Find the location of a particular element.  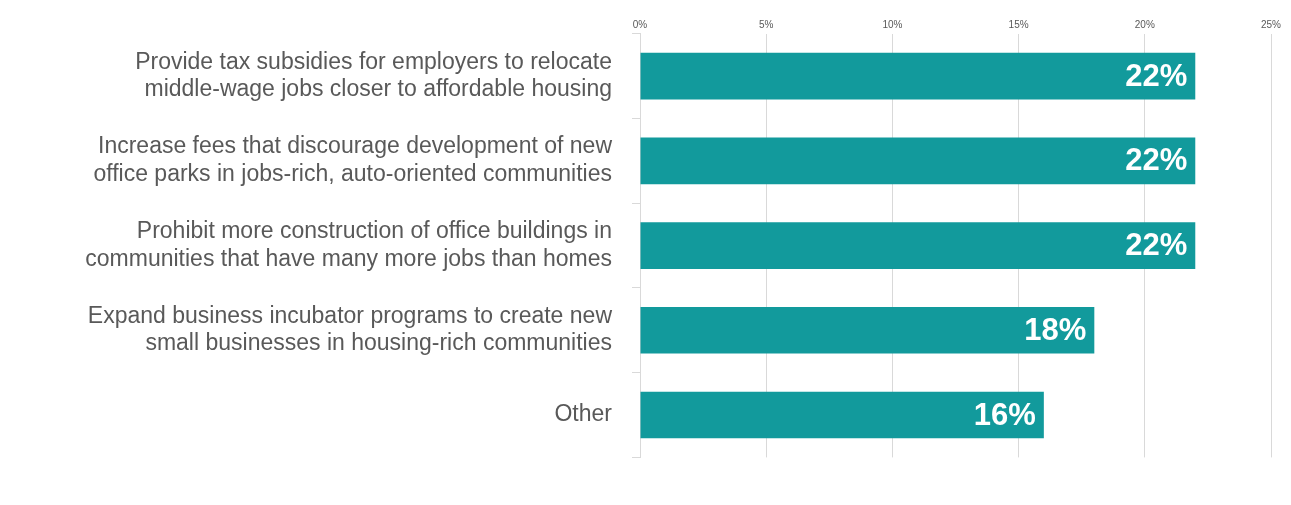

x-tick-label: 0% is located at coordinates (640, 24).